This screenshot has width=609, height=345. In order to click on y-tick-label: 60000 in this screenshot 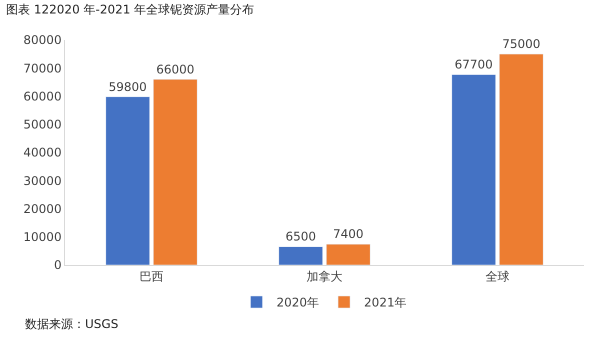, I will do `click(42, 96)`.